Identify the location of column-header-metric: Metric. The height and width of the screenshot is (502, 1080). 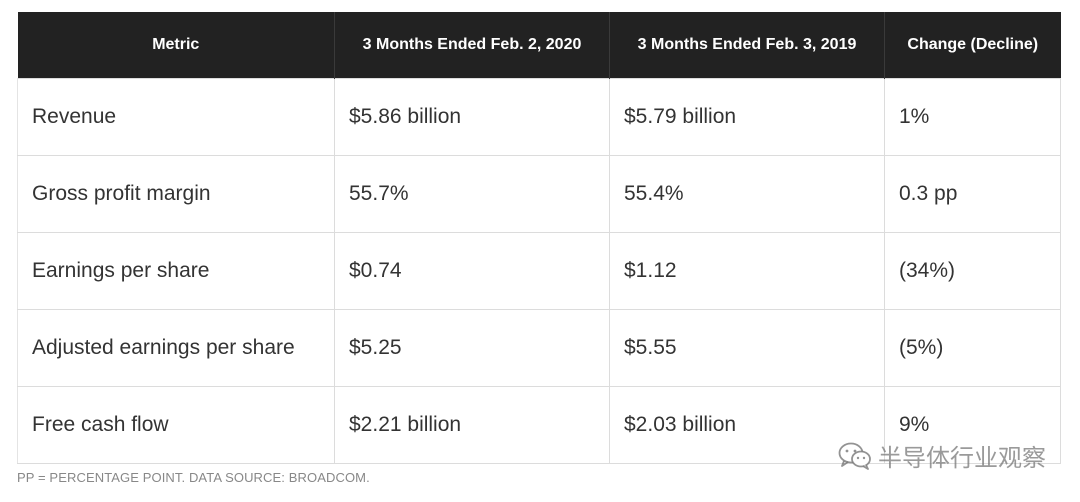
(176, 45).